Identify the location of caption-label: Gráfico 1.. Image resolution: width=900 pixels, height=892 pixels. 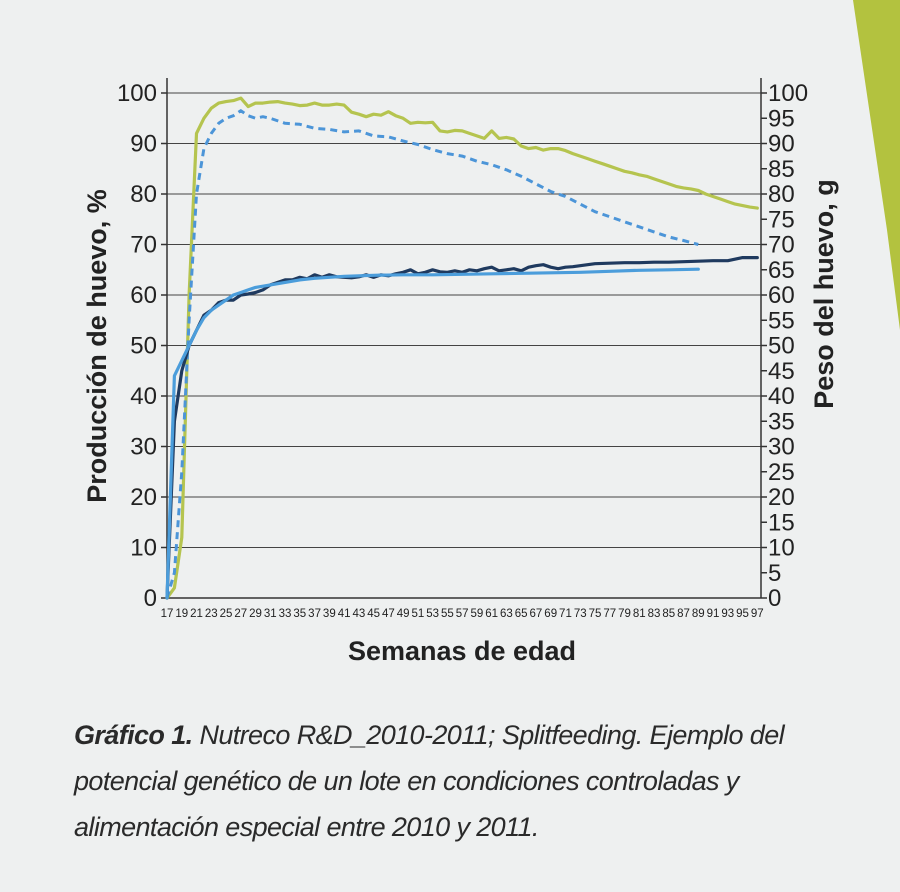
(133, 735).